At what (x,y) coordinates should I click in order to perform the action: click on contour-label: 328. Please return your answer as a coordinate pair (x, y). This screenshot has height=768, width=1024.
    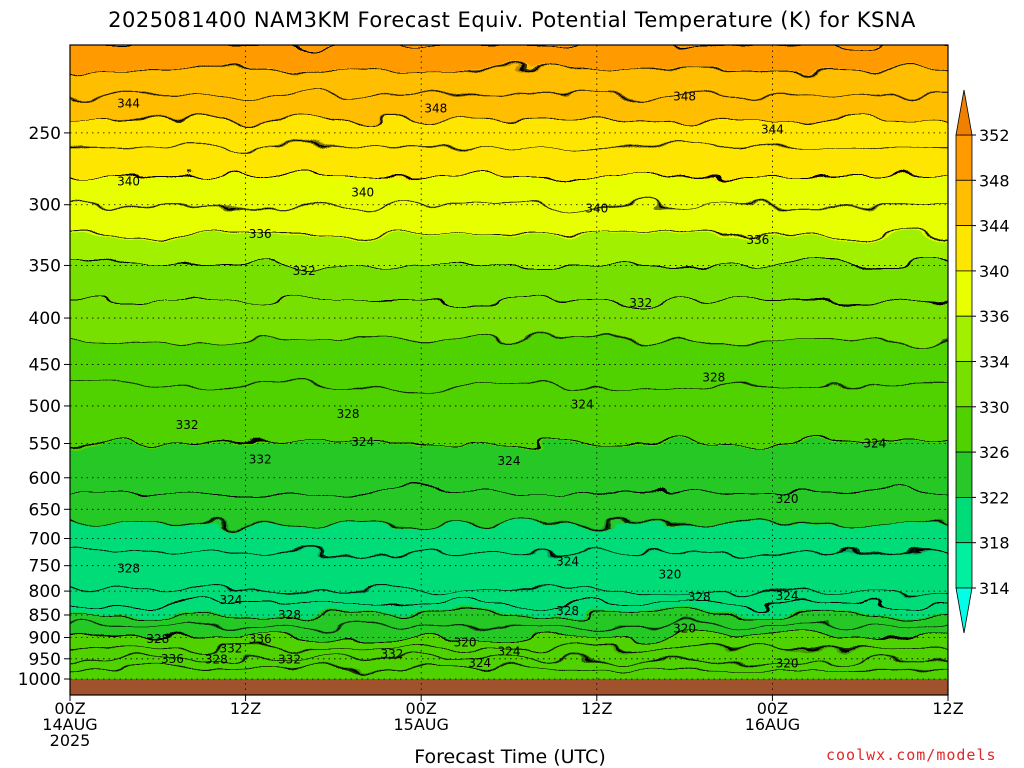
    Looking at the image, I should click on (289, 615).